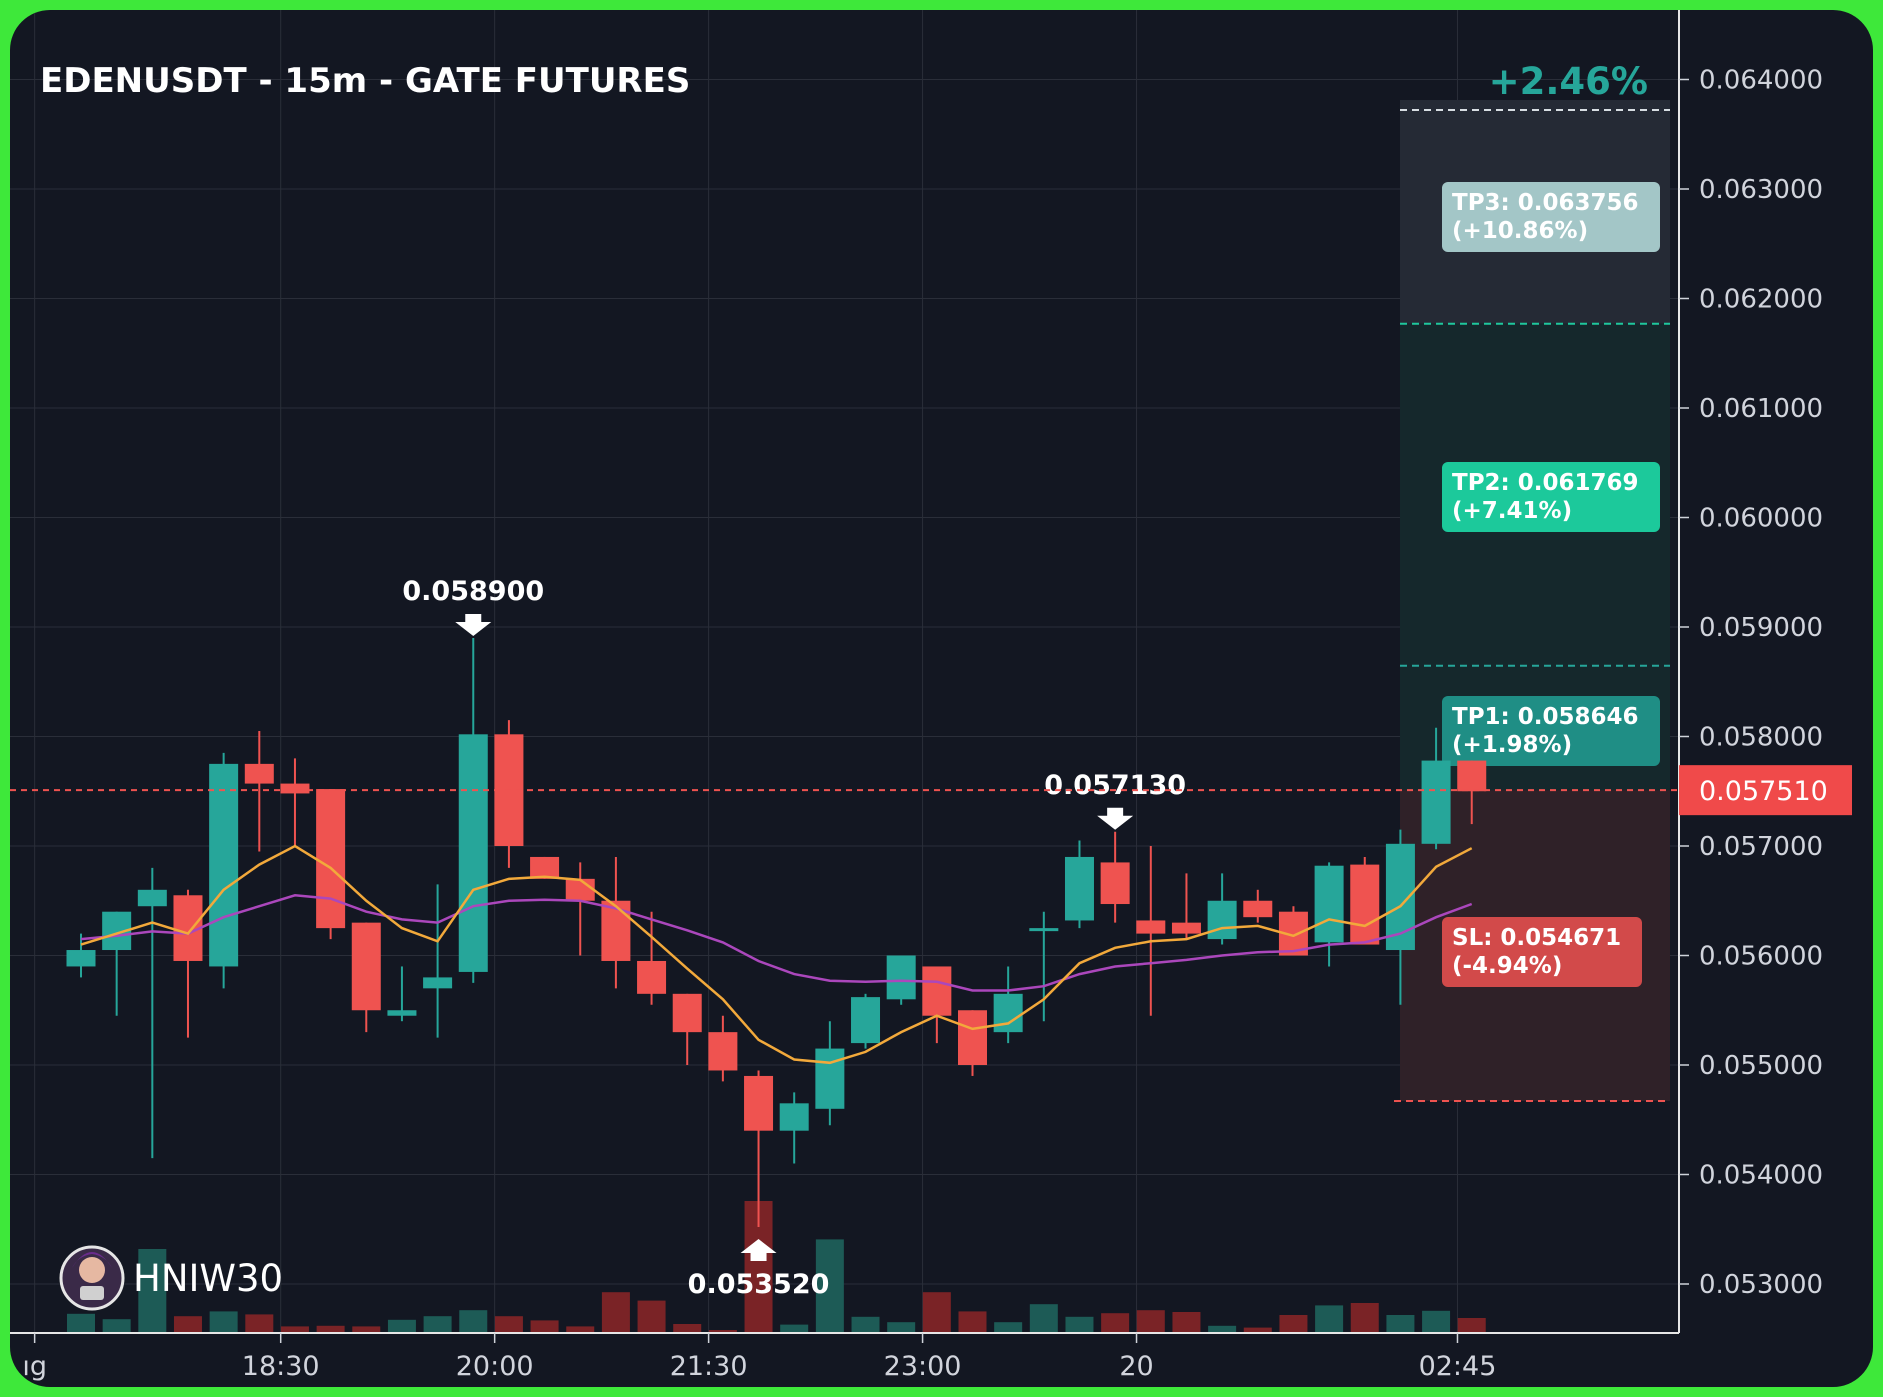 This screenshot has width=1883, height=1397. Describe the element at coordinates (1507, 966) in the screenshot. I see `sl-pct: (-4.94%)` at that location.